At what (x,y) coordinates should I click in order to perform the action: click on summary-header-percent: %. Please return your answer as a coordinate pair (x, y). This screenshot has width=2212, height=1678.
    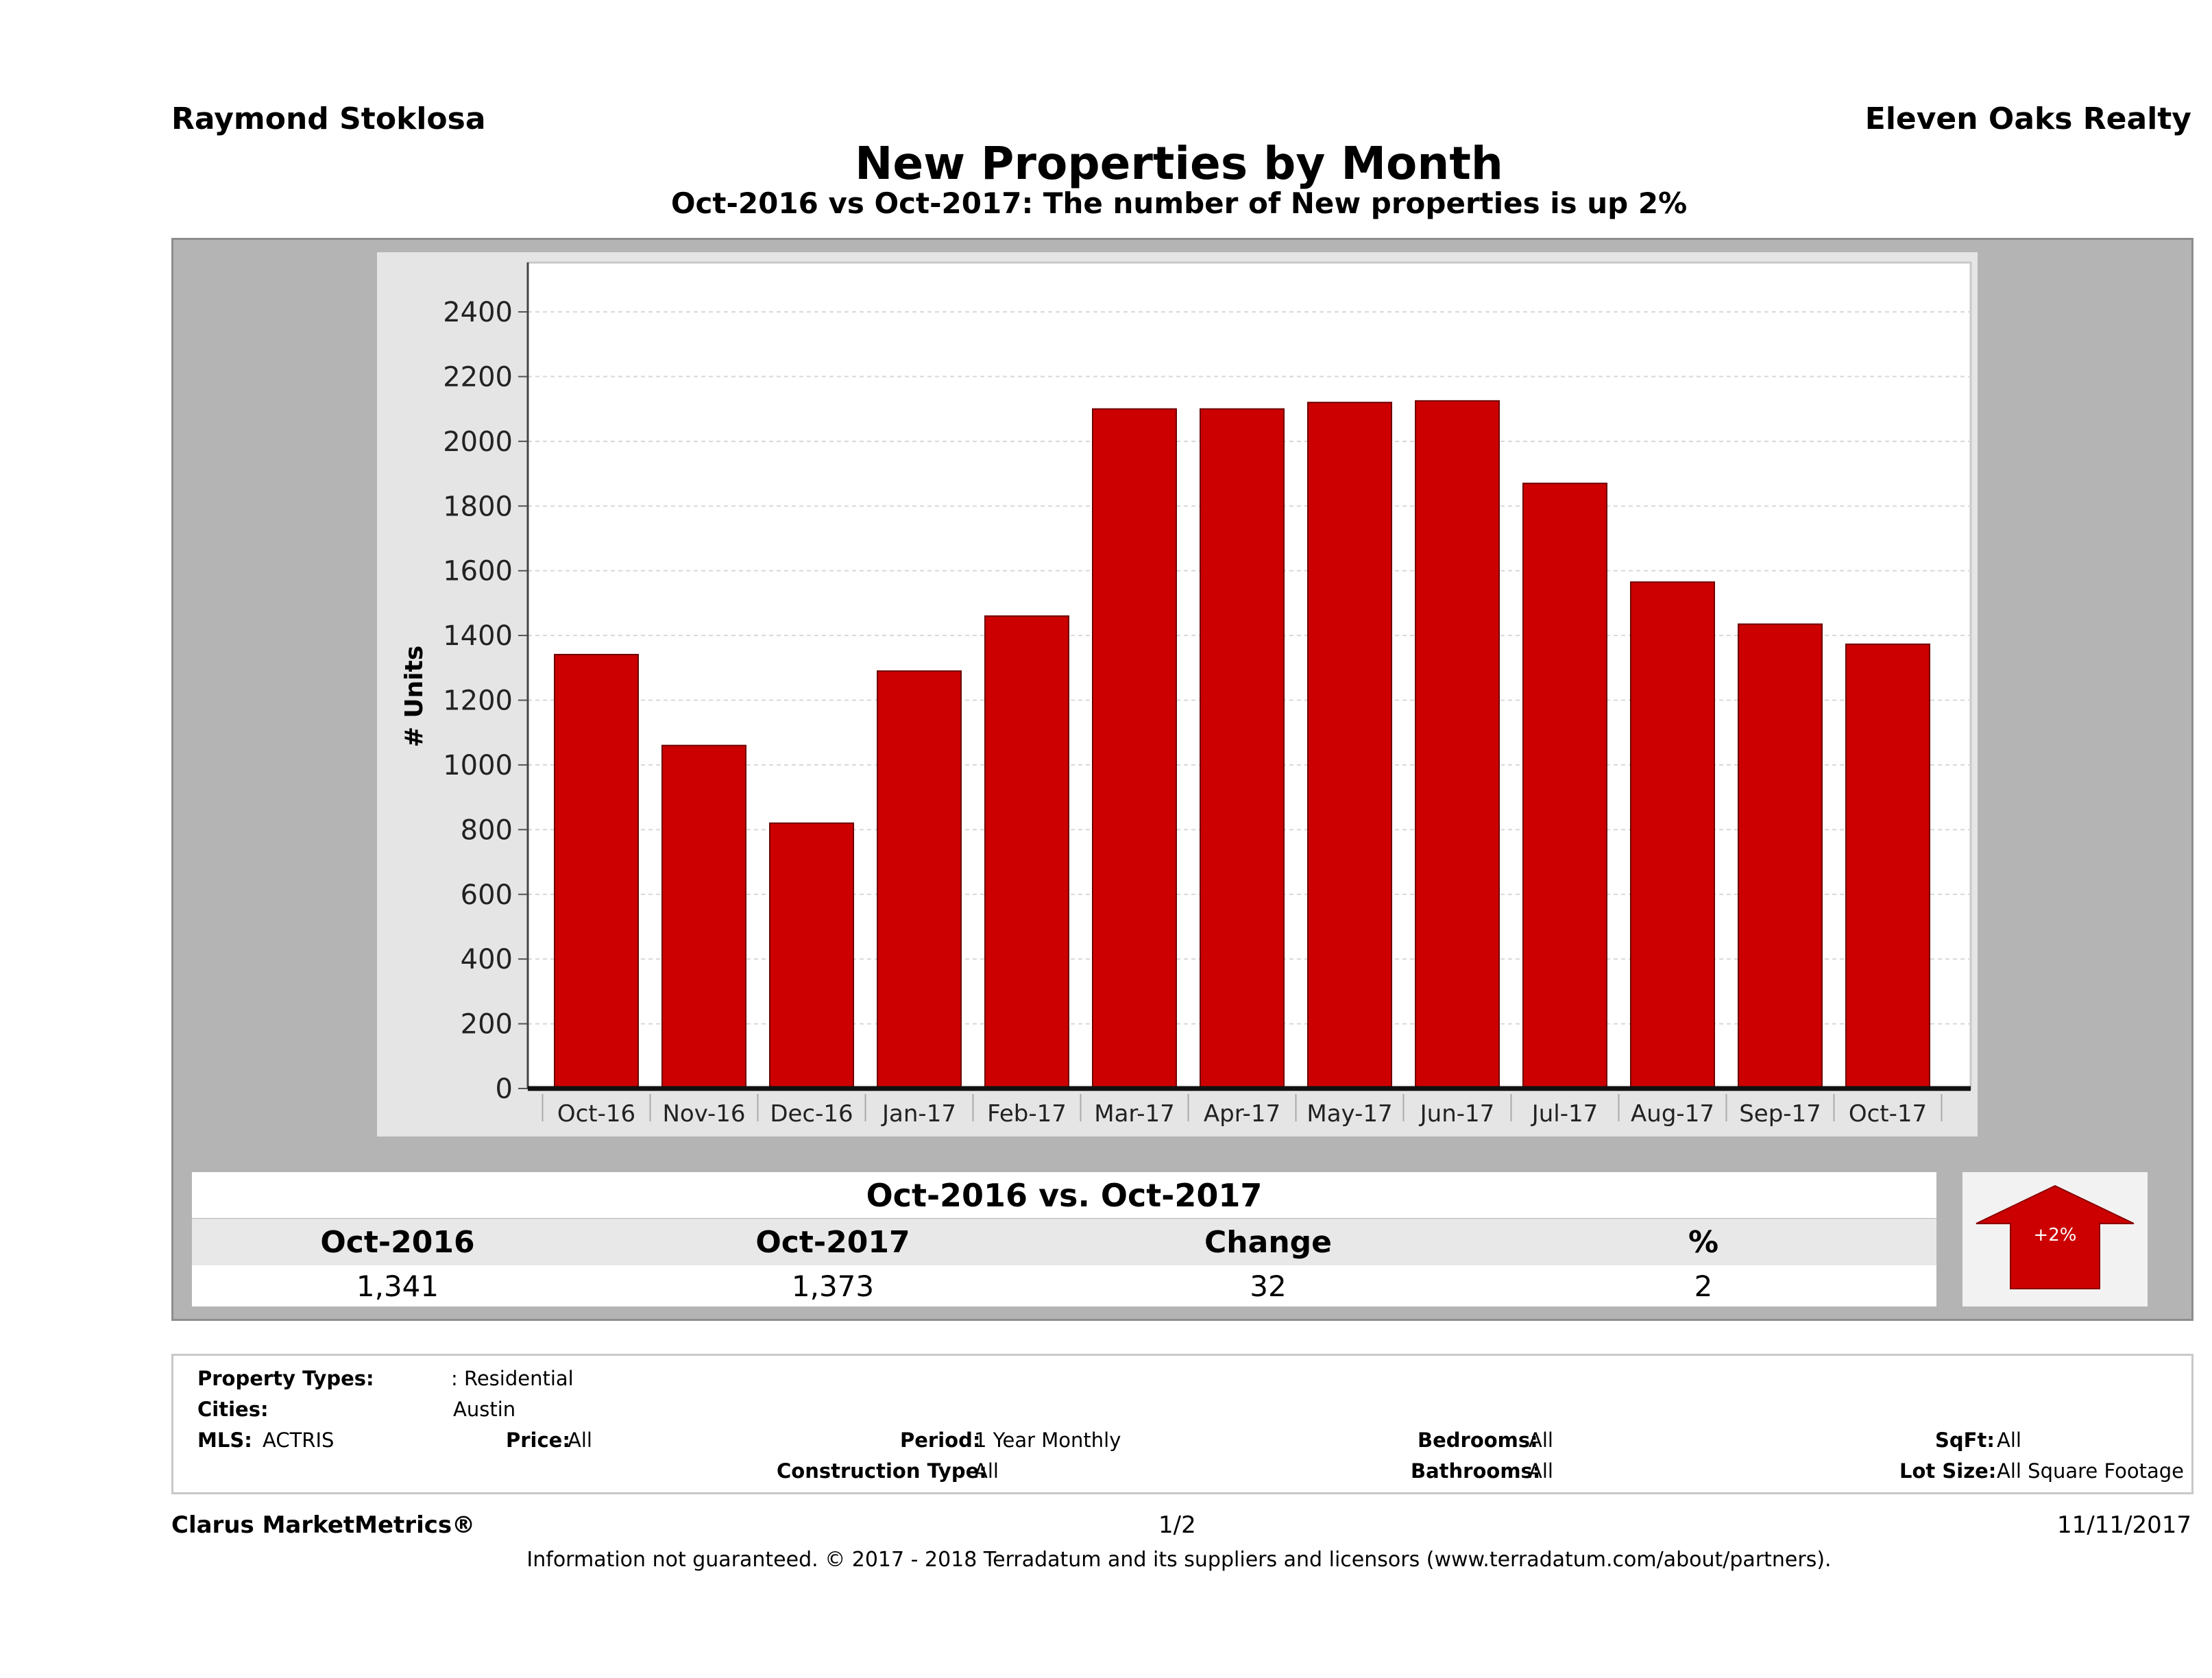
    Looking at the image, I should click on (1703, 1242).